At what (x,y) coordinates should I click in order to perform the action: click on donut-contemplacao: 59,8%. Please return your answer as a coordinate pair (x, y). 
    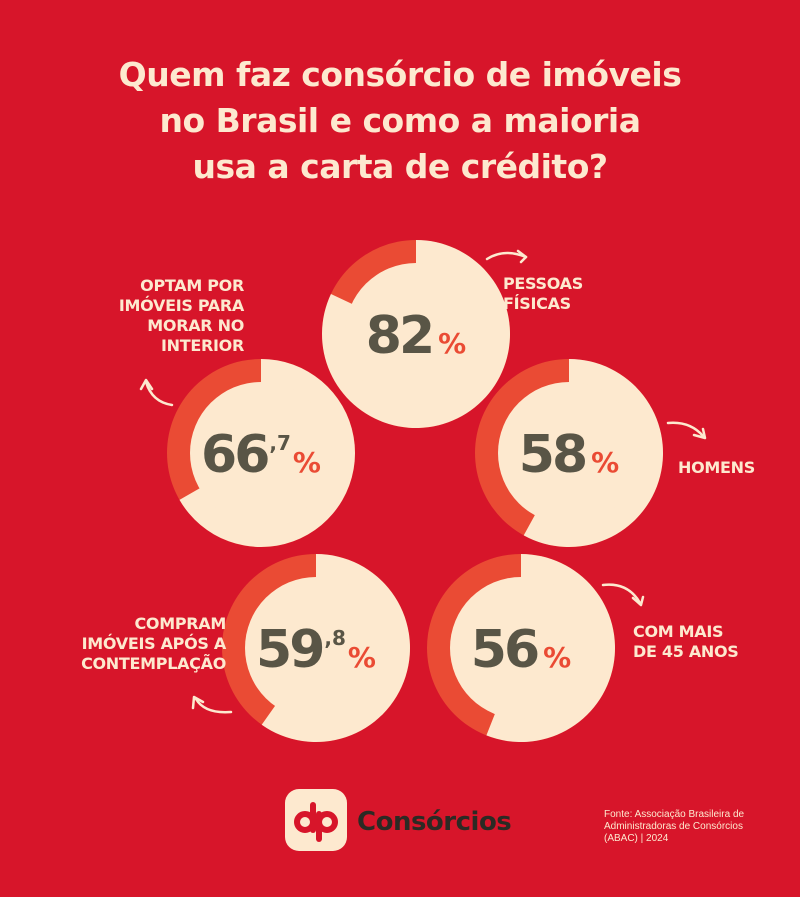
    Looking at the image, I should click on (316, 648).